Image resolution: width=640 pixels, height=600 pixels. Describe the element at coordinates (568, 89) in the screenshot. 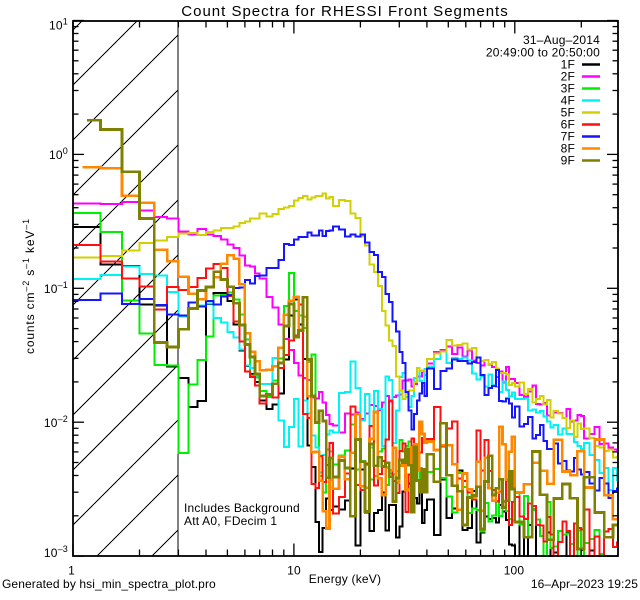

I see `svg-text: 3F` at that location.